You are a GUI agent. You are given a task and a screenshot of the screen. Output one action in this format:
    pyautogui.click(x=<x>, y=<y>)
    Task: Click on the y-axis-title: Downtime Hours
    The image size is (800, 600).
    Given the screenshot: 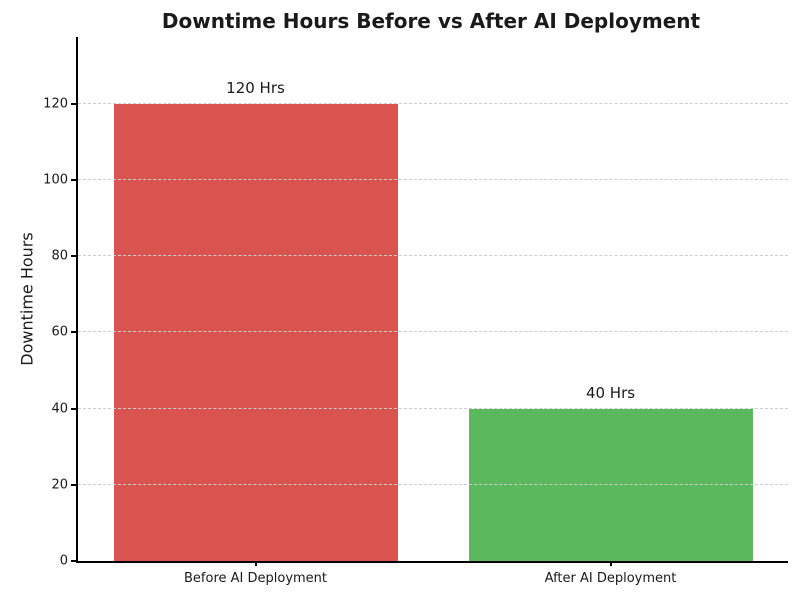 What is the action you would take?
    pyautogui.click(x=27, y=299)
    